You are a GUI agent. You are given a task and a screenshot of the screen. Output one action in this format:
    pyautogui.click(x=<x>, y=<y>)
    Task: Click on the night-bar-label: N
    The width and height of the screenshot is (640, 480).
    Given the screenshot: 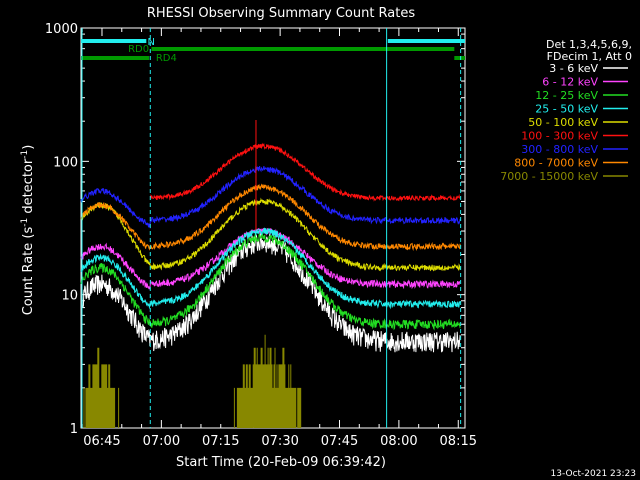 What is the action you would take?
    pyautogui.click(x=151, y=42)
    